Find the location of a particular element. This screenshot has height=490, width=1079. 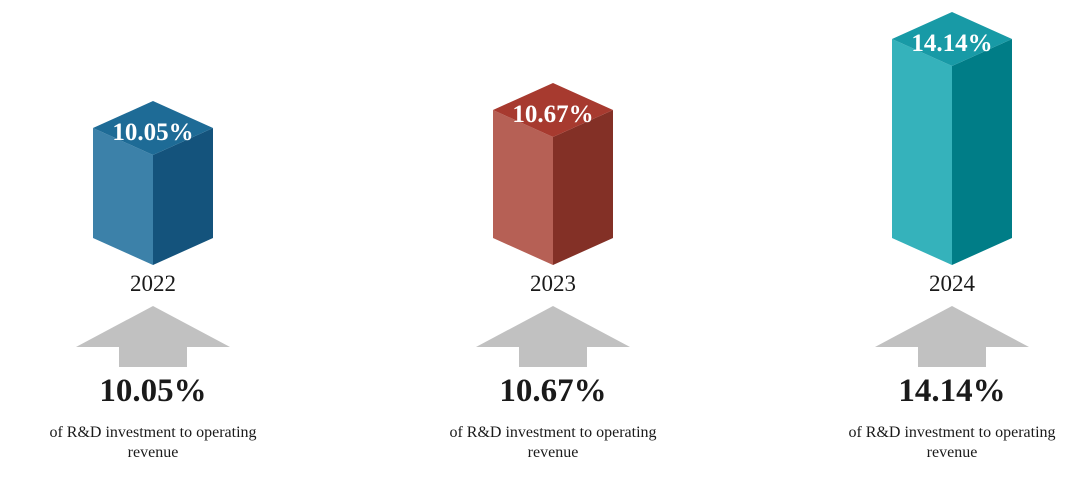

bar-2022: 10.05% is located at coordinates (153, 183).